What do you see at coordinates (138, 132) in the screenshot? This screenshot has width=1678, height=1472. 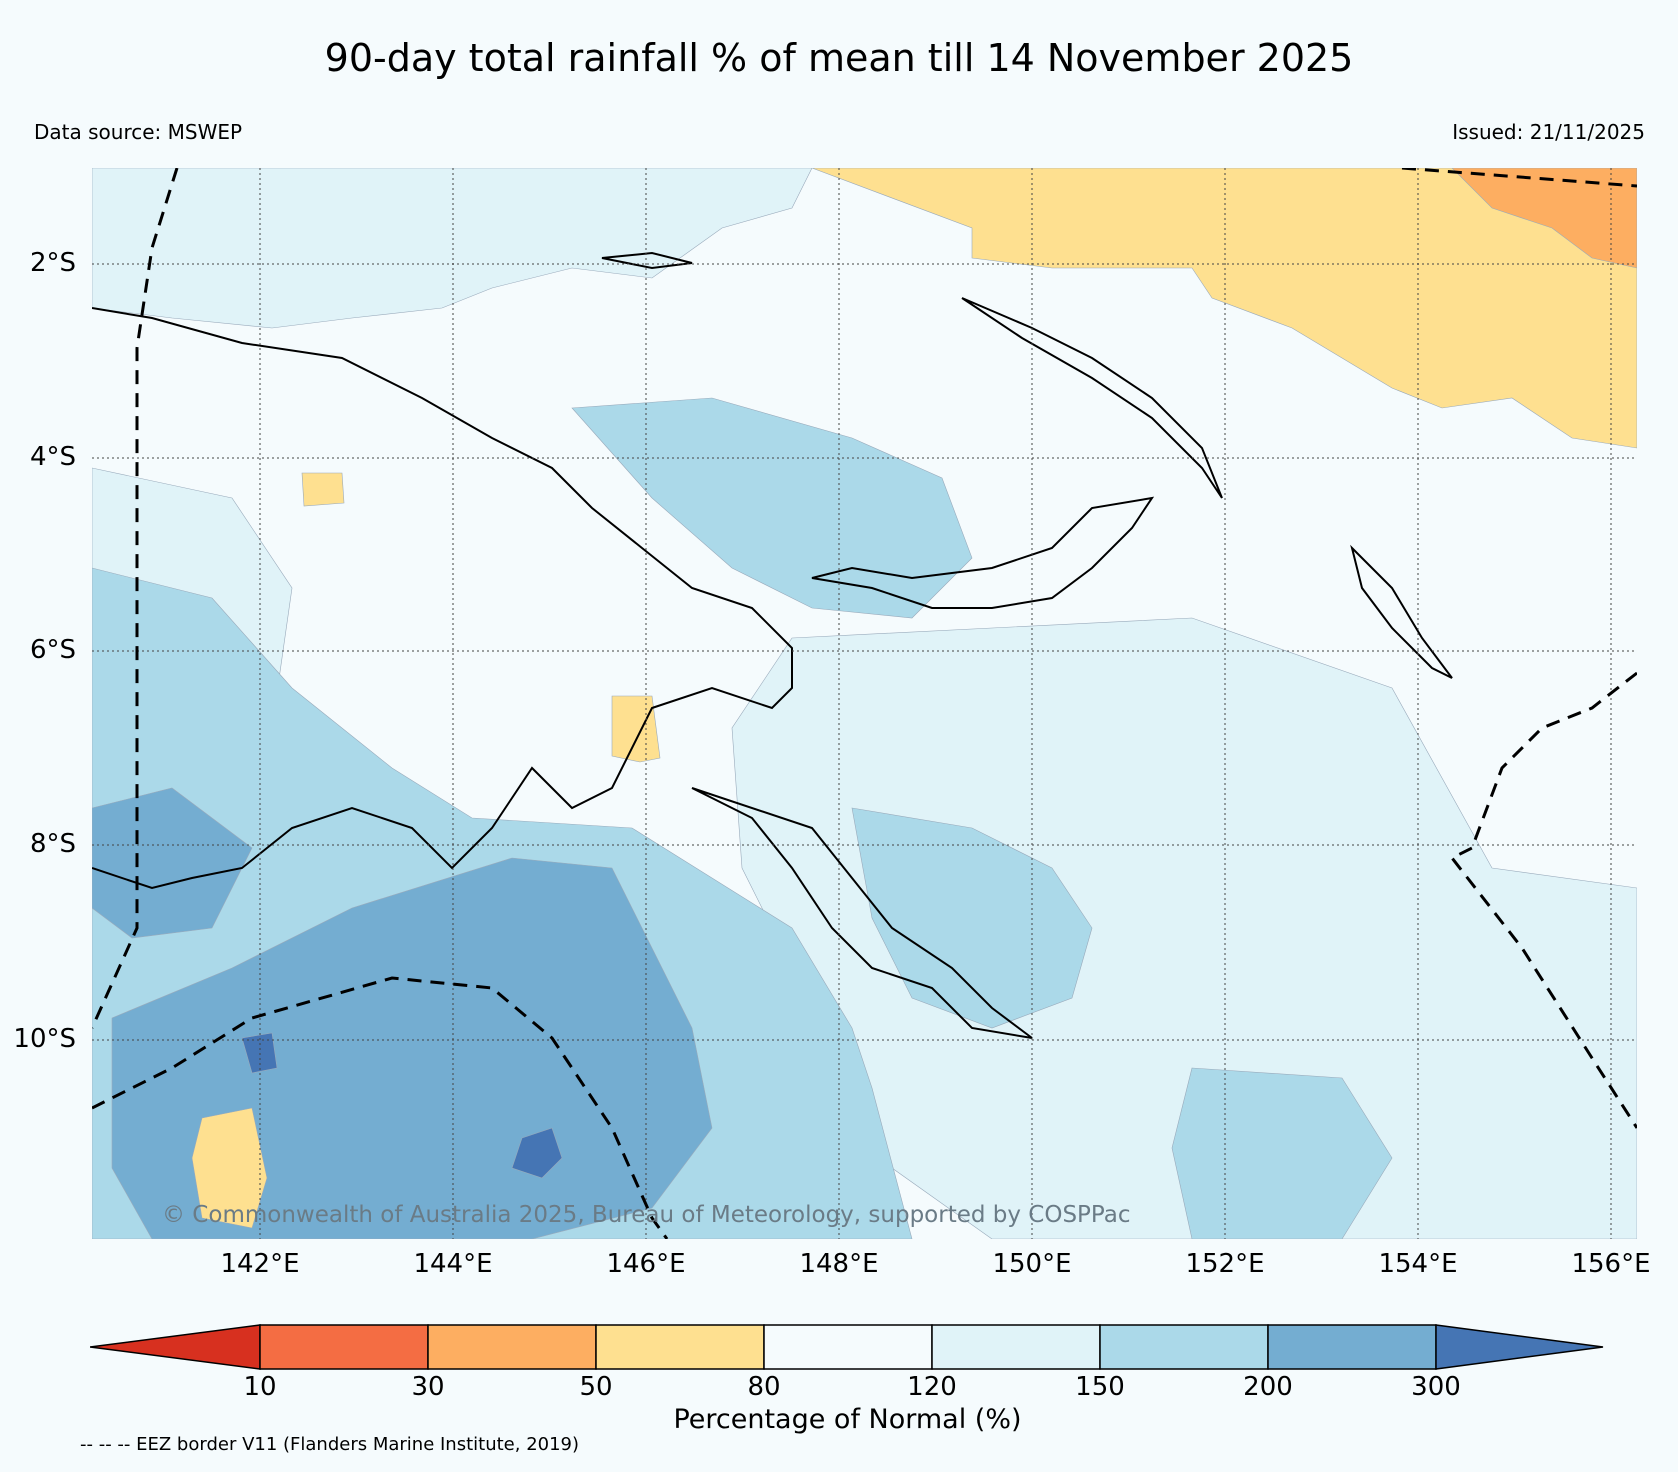 I see `data-source-label: Data source: MSWEP` at bounding box center [138, 132].